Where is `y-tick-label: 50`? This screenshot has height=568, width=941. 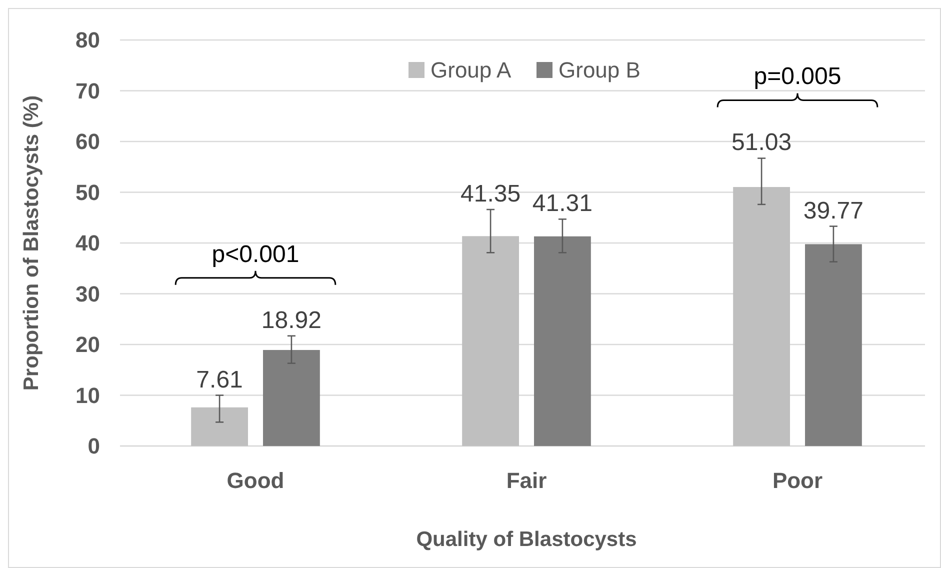
y-tick-label: 50 is located at coordinates (88, 192).